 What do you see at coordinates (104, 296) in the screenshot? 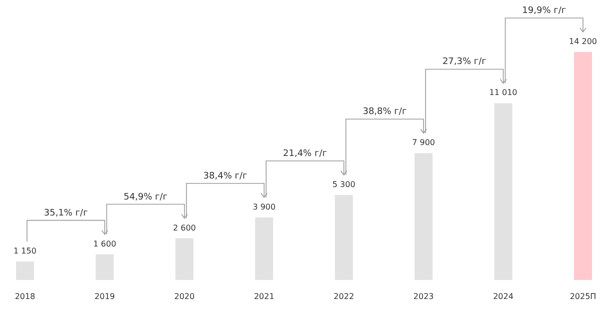
I see `x-tick-label: 2019` at bounding box center [104, 296].